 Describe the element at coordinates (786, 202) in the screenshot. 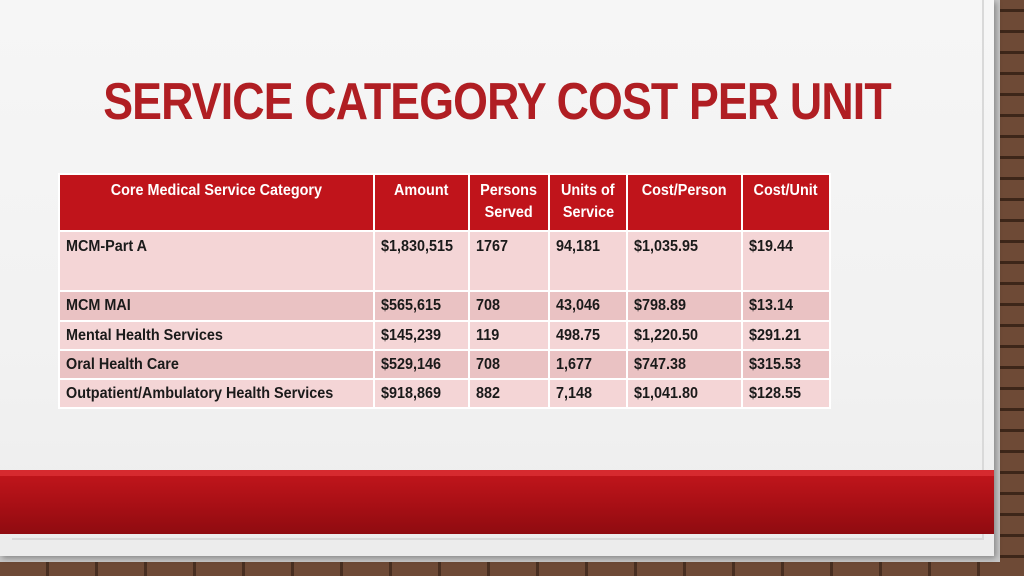

I see `header-cost-per-unit: Cost/Unit` at that location.